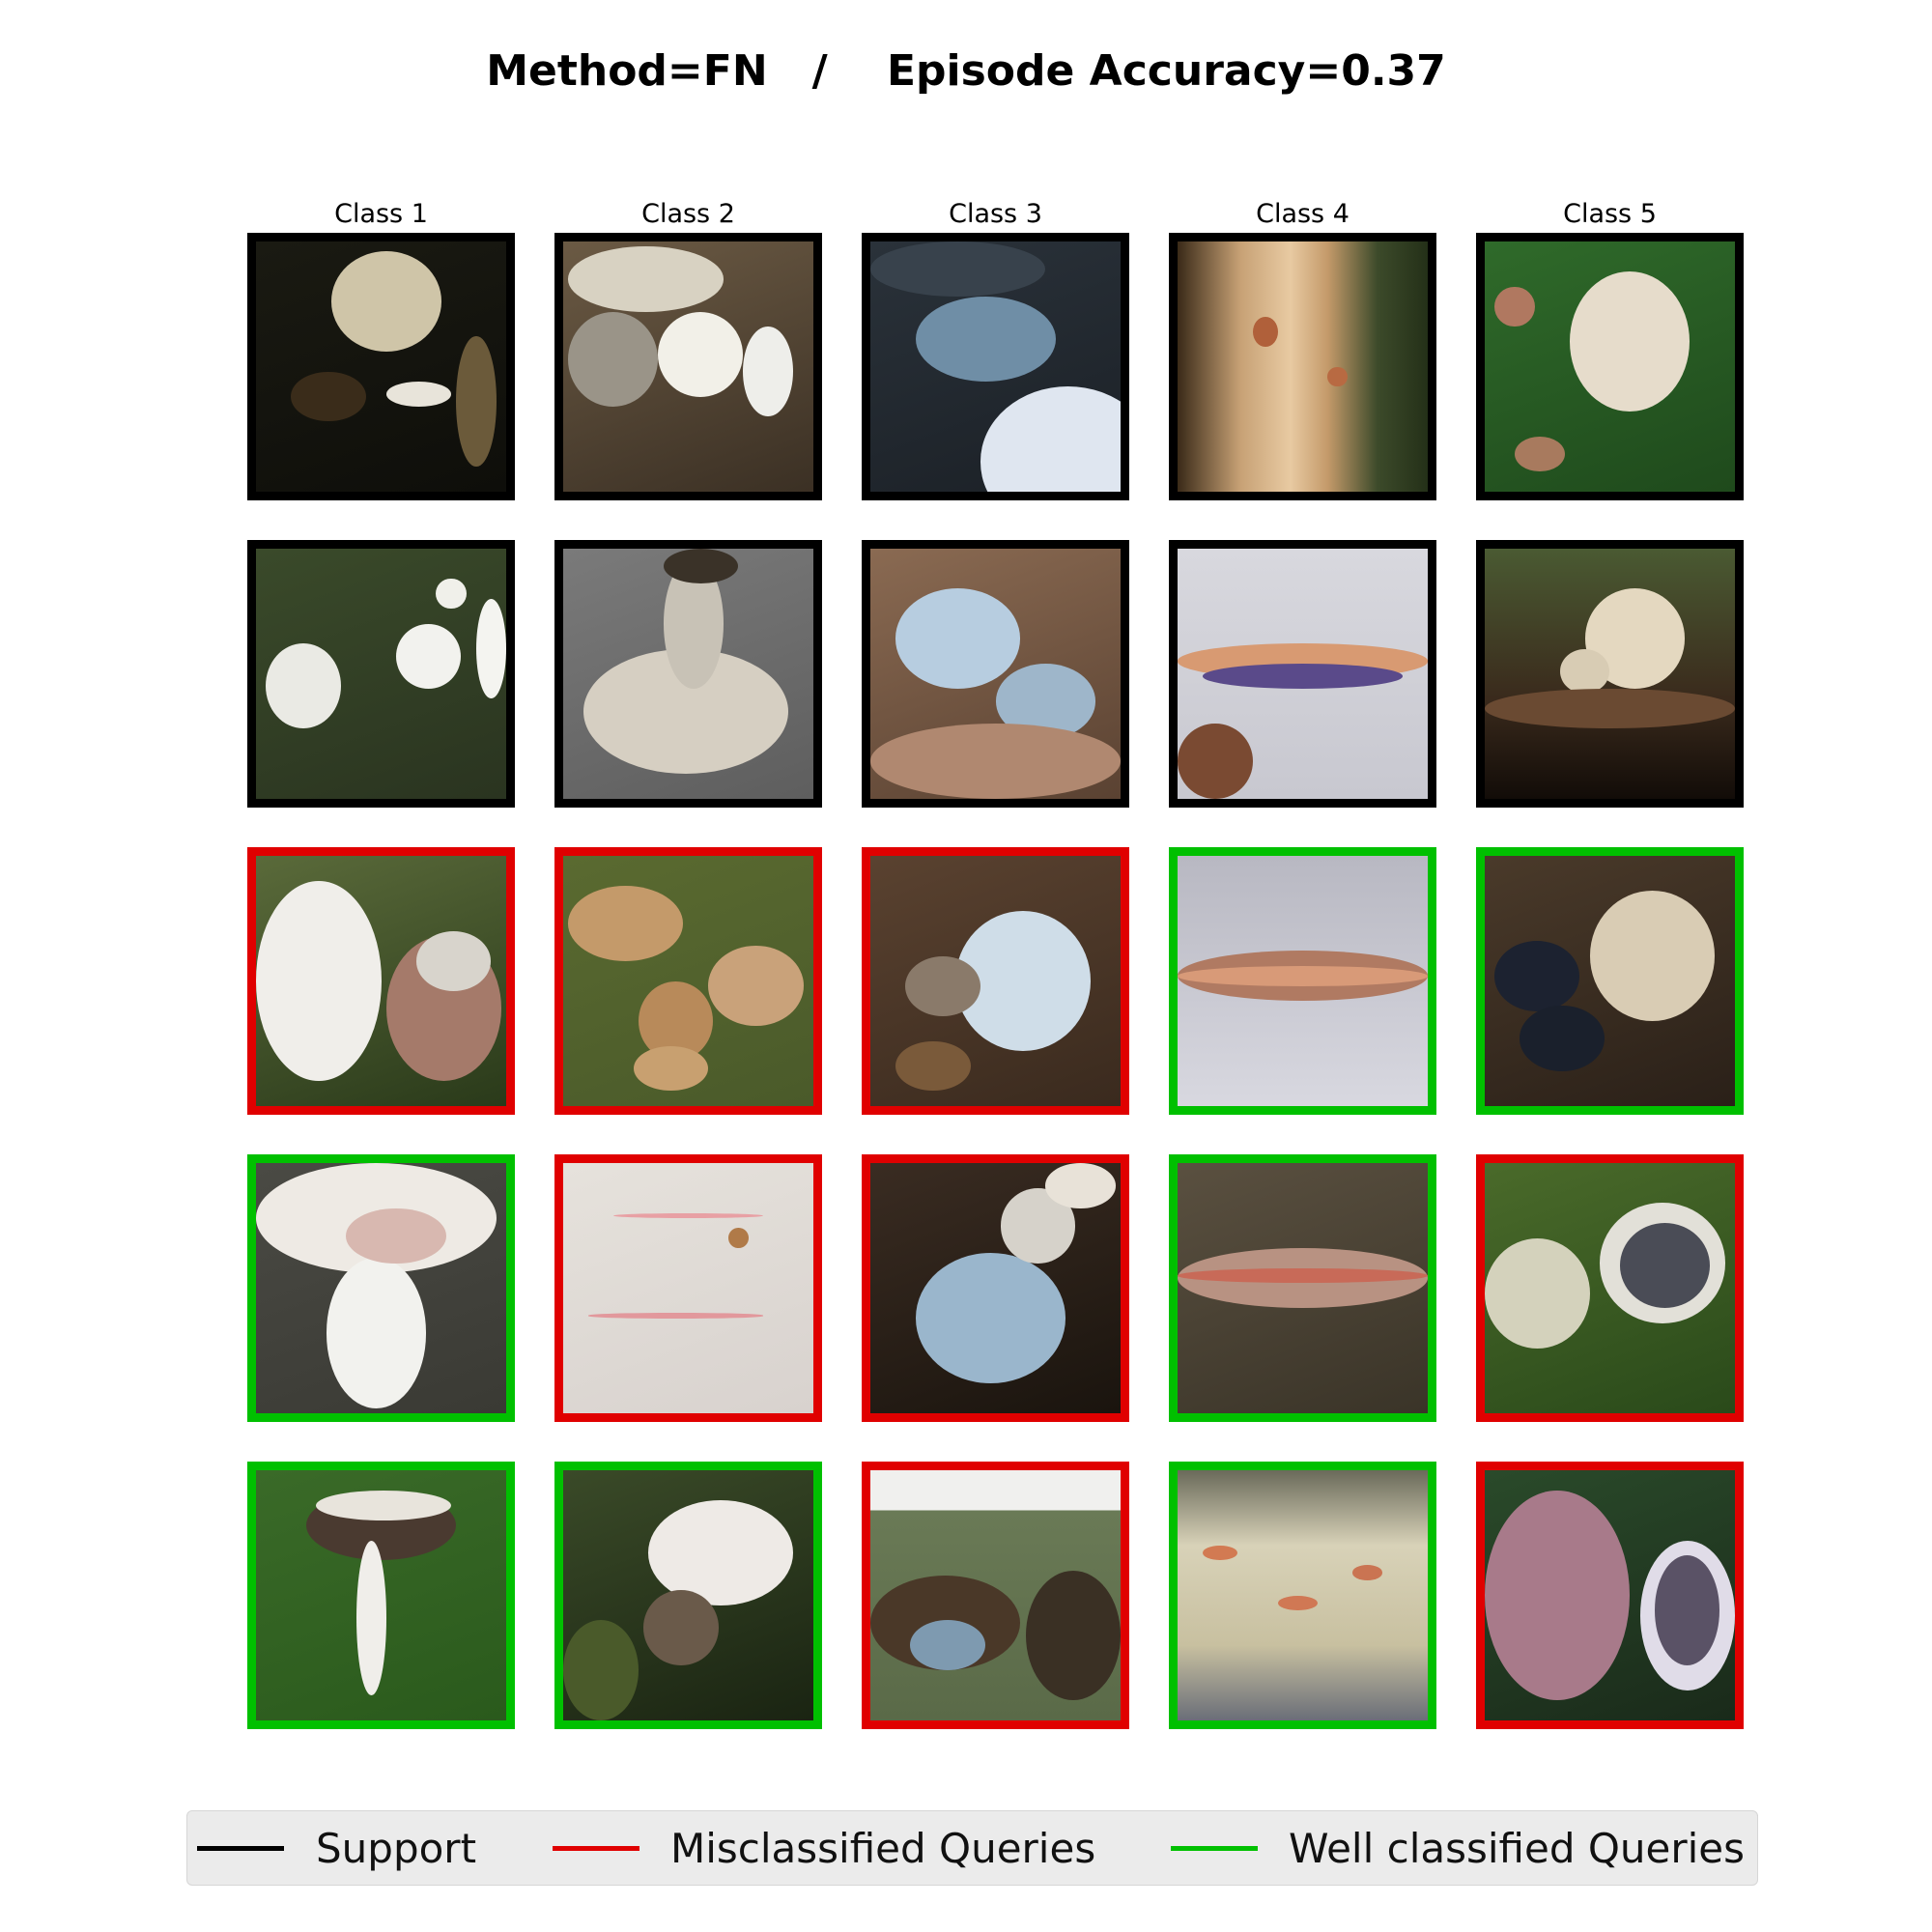 Image resolution: width=1932 pixels, height=1932 pixels. I want to click on query-image-misclassified-r3-c1, so click(381, 981).